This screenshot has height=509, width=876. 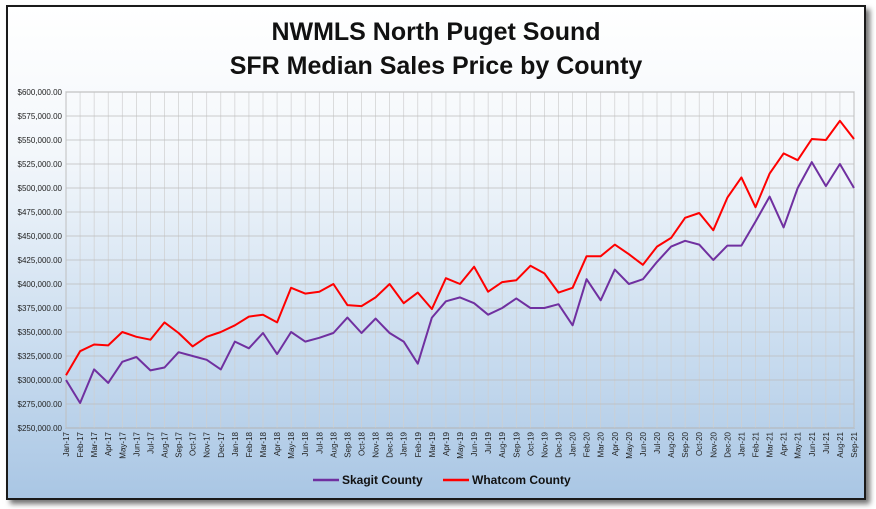 What do you see at coordinates (80, 444) in the screenshot?
I see `x-tick-label: Feb-17` at bounding box center [80, 444].